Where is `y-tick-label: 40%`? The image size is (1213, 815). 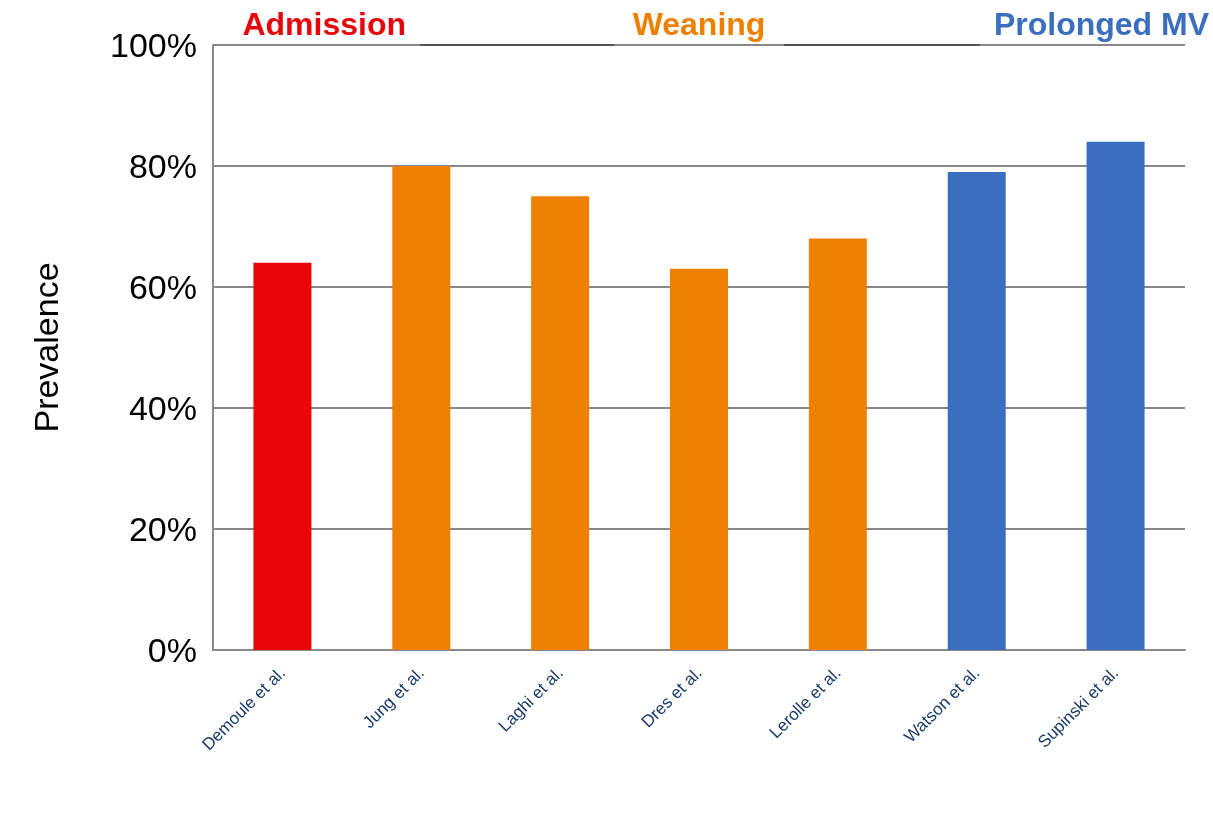
y-tick-label: 40% is located at coordinates (162, 408).